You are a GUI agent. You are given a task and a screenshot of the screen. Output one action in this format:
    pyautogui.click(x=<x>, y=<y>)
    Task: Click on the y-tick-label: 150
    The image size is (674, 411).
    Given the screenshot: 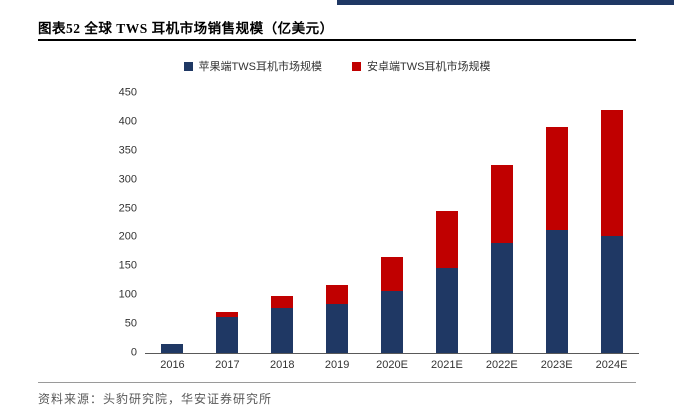 What is the action you would take?
    pyautogui.click(x=127, y=265)
    